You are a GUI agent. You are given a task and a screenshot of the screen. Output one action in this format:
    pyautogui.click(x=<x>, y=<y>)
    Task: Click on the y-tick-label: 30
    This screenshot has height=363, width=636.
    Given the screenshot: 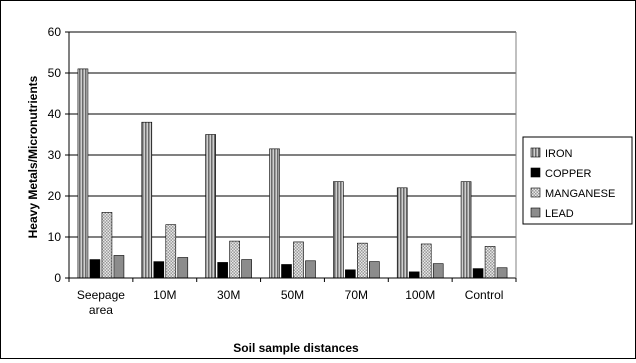 What is the action you would take?
    pyautogui.click(x=55, y=155)
    